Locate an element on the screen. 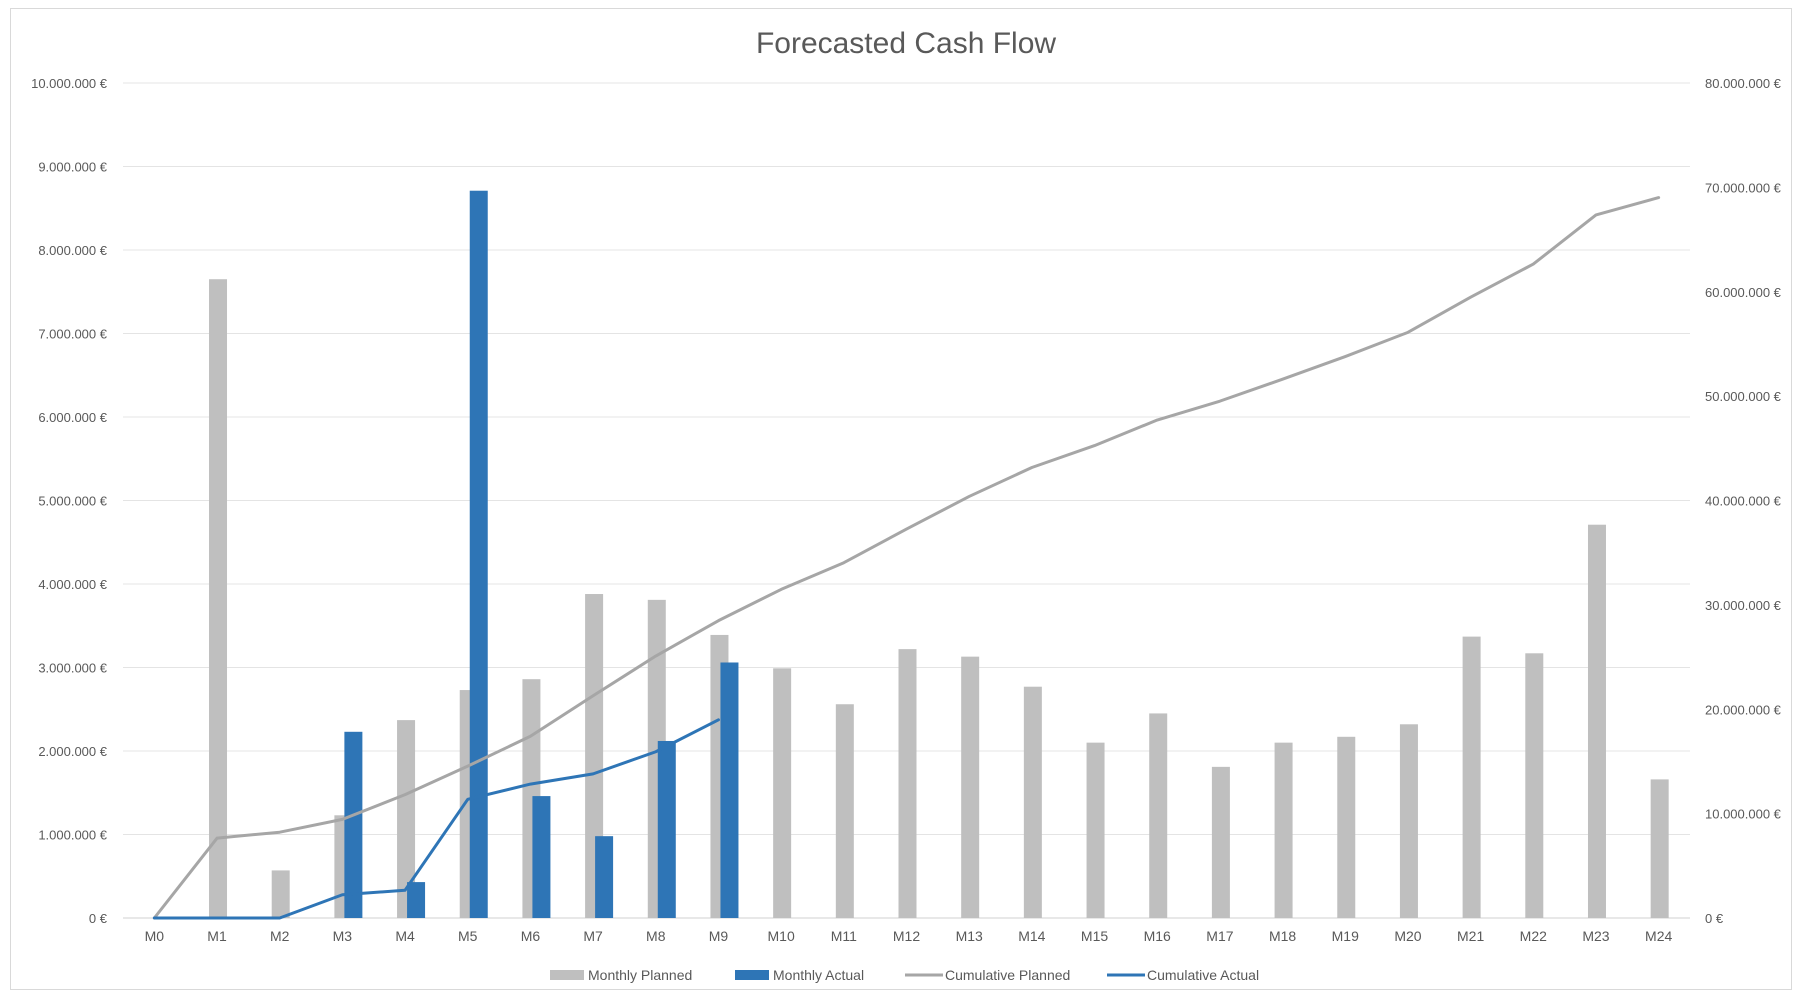  right-tick-label: 30.000.000 € is located at coordinates (1743, 605).